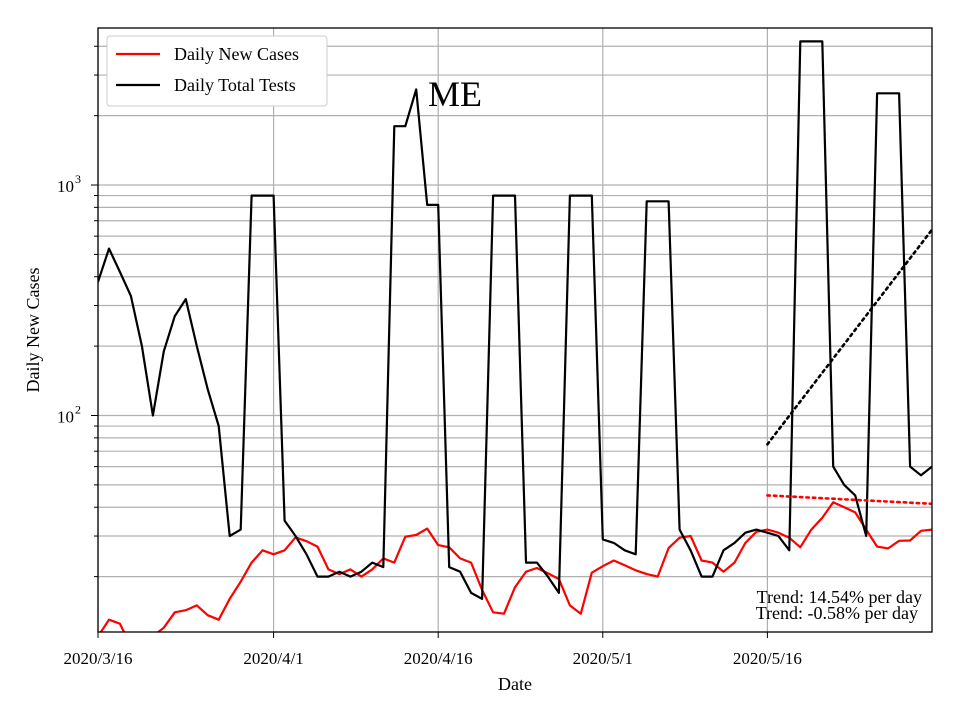 Image resolution: width=960 pixels, height=720 pixels. Describe the element at coordinates (78, 179) in the screenshot. I see `y-tick-label-exponent: 3` at that location.